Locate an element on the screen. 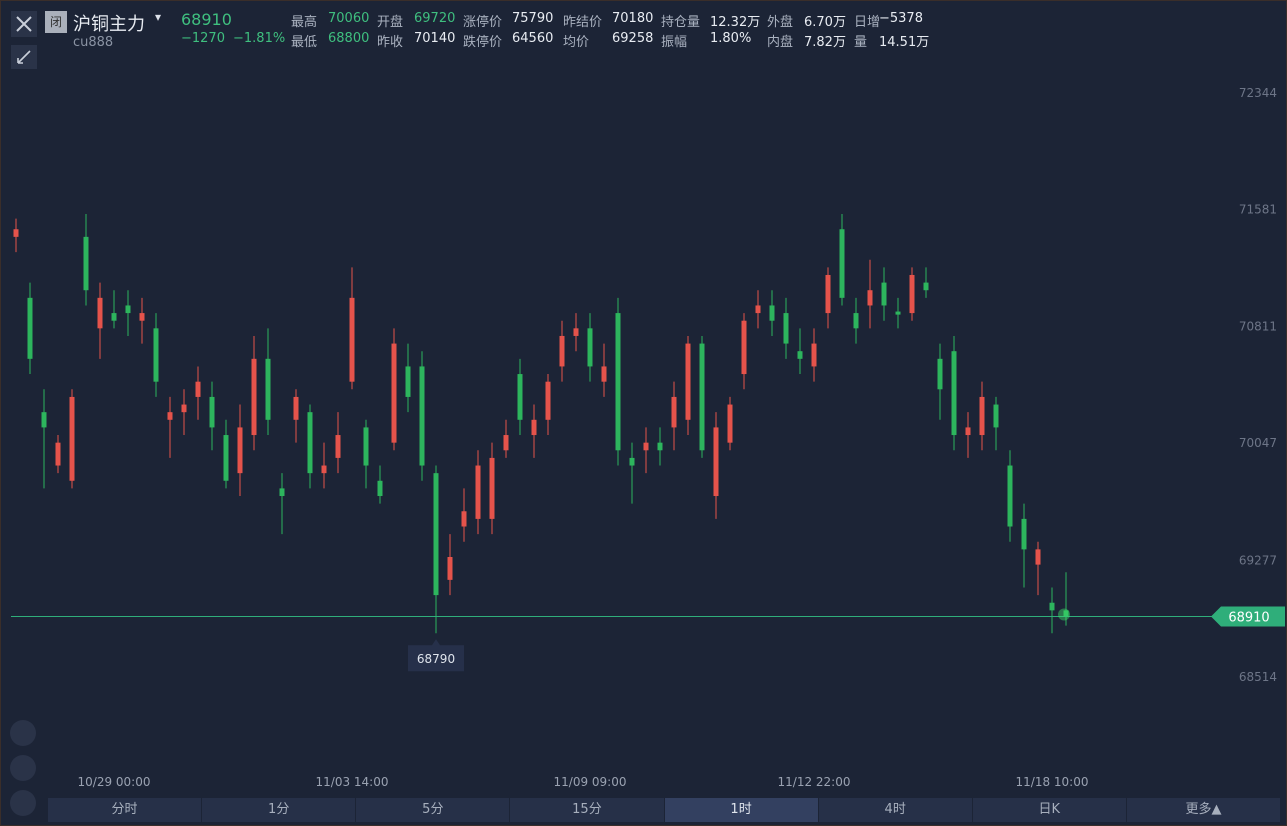  dropdown-arrow: ▾ is located at coordinates (158, 17).